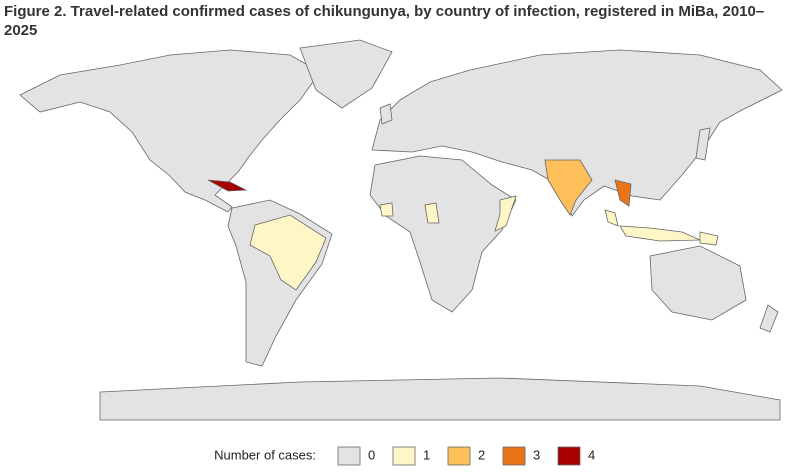  I want to click on north-america, so click(170, 131).